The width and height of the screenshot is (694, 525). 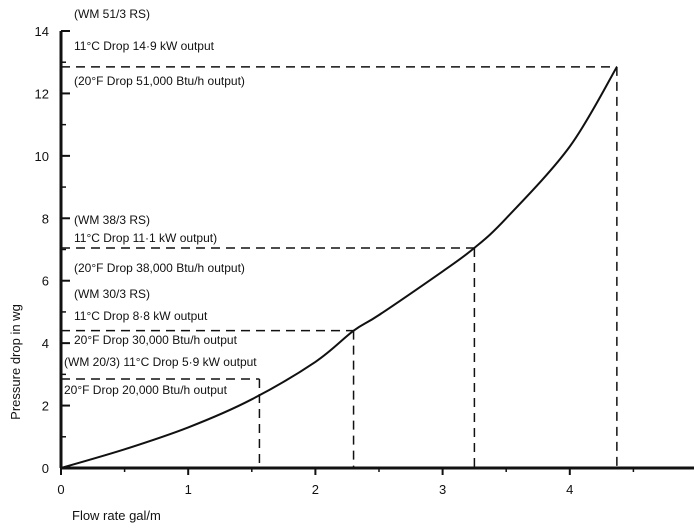 I want to click on reference-annotation: 11°C Drop 11·1 kW output), so click(x=145, y=238).